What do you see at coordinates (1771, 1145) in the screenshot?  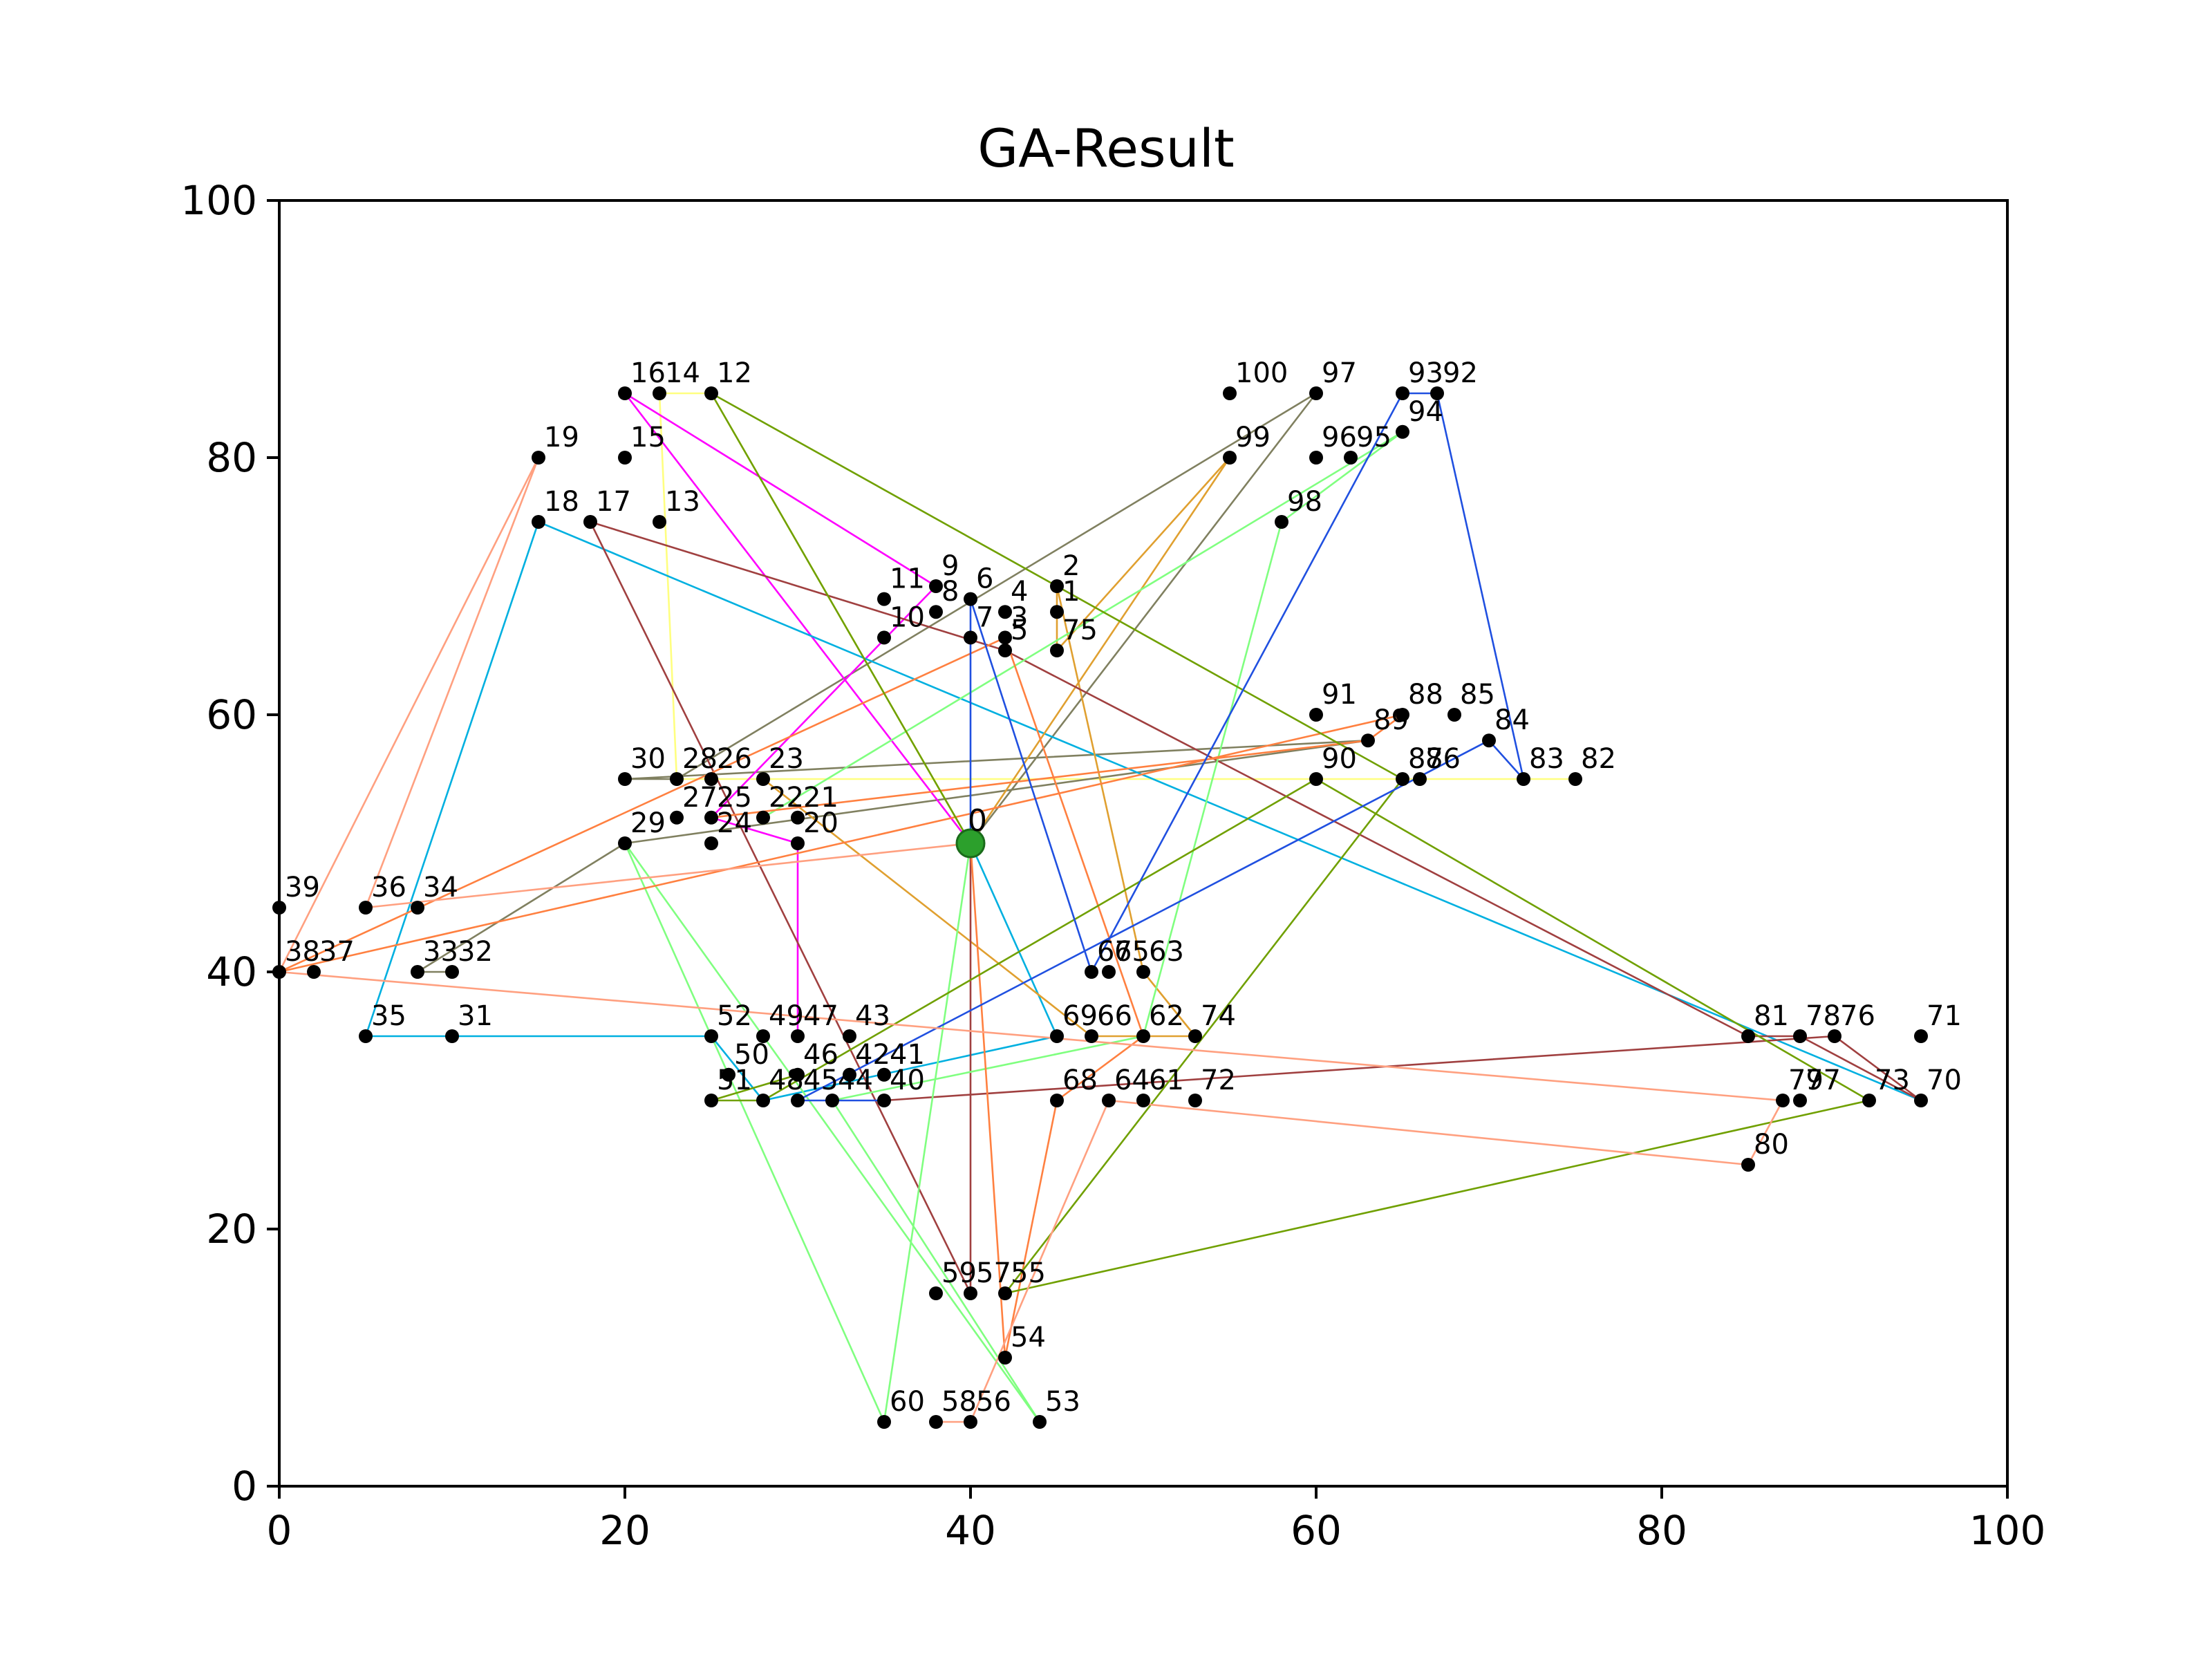 I see `point-label-80: 80` at bounding box center [1771, 1145].